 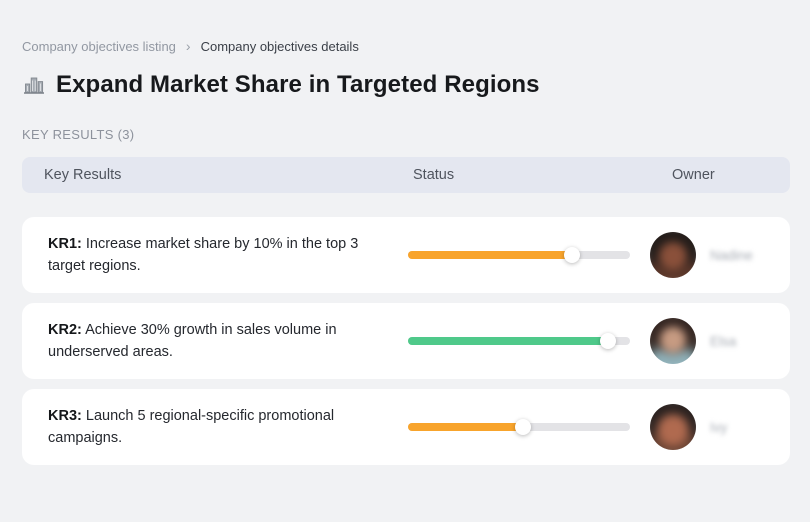 I want to click on chevron-right-icon: ›, so click(x=188, y=45).